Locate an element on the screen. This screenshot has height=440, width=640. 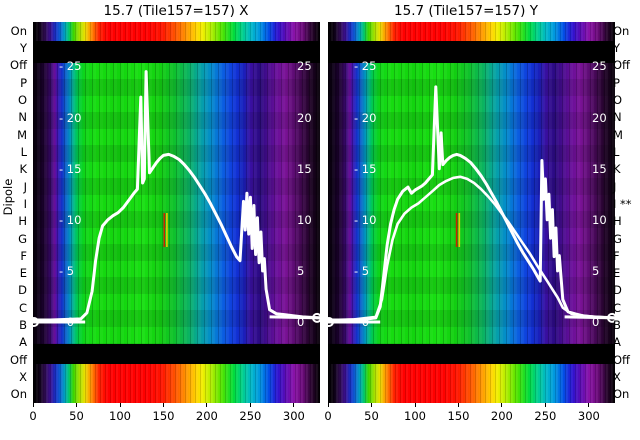
y-tick-right-25: 25 is located at coordinates (599, 66).